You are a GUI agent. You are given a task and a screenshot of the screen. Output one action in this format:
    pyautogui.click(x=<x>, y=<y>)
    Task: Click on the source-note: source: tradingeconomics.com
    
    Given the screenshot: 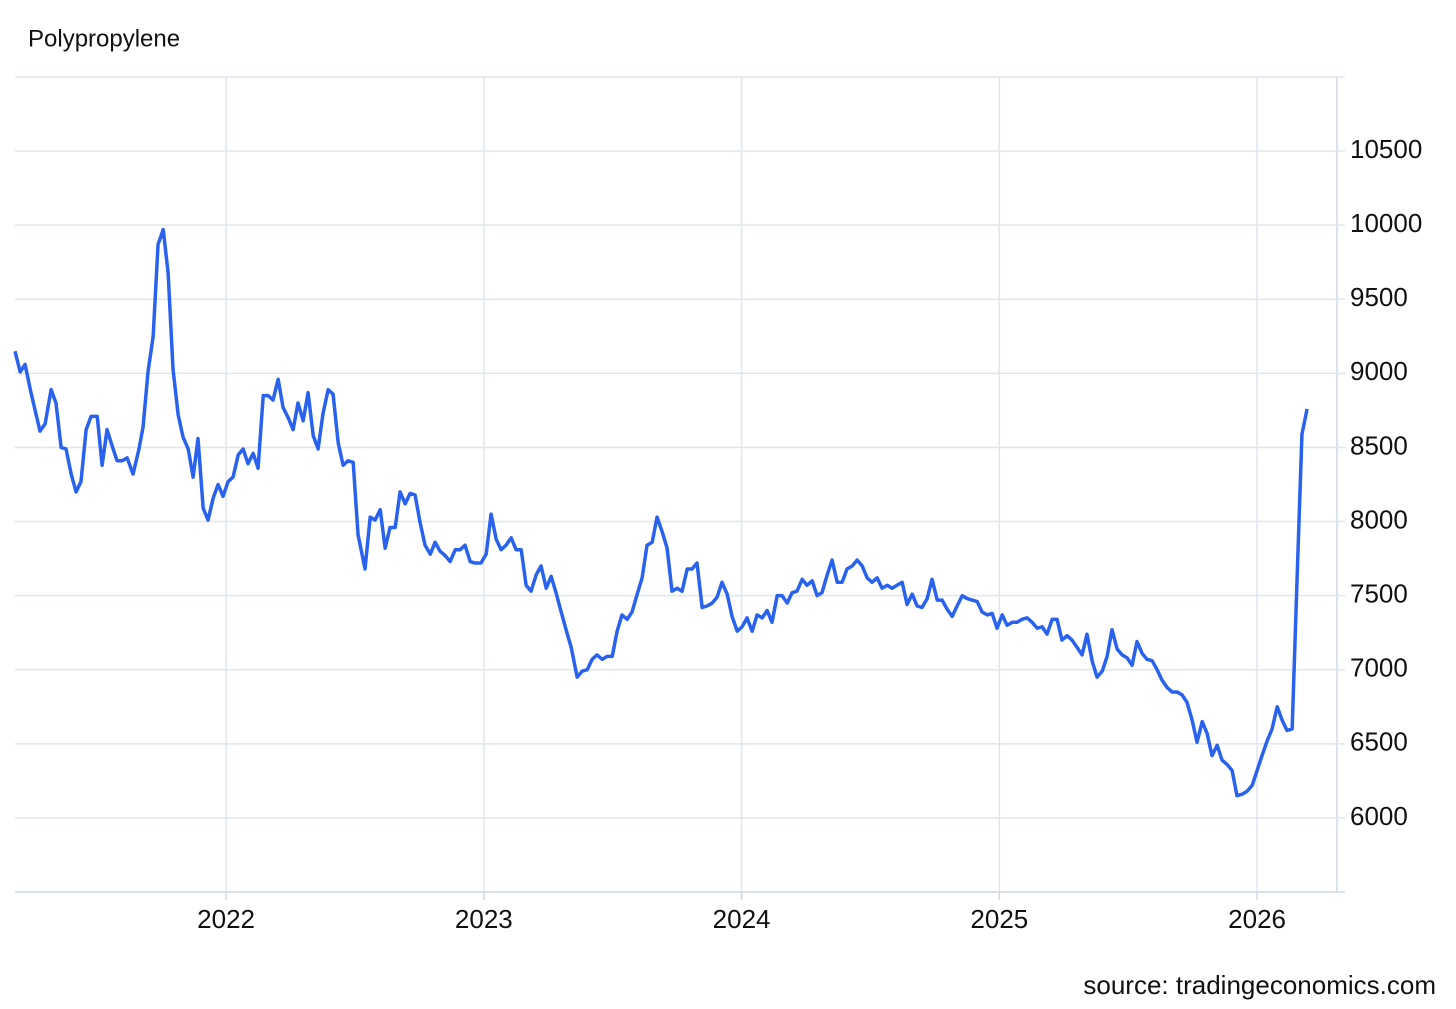 What is the action you would take?
    pyautogui.click(x=1259, y=985)
    